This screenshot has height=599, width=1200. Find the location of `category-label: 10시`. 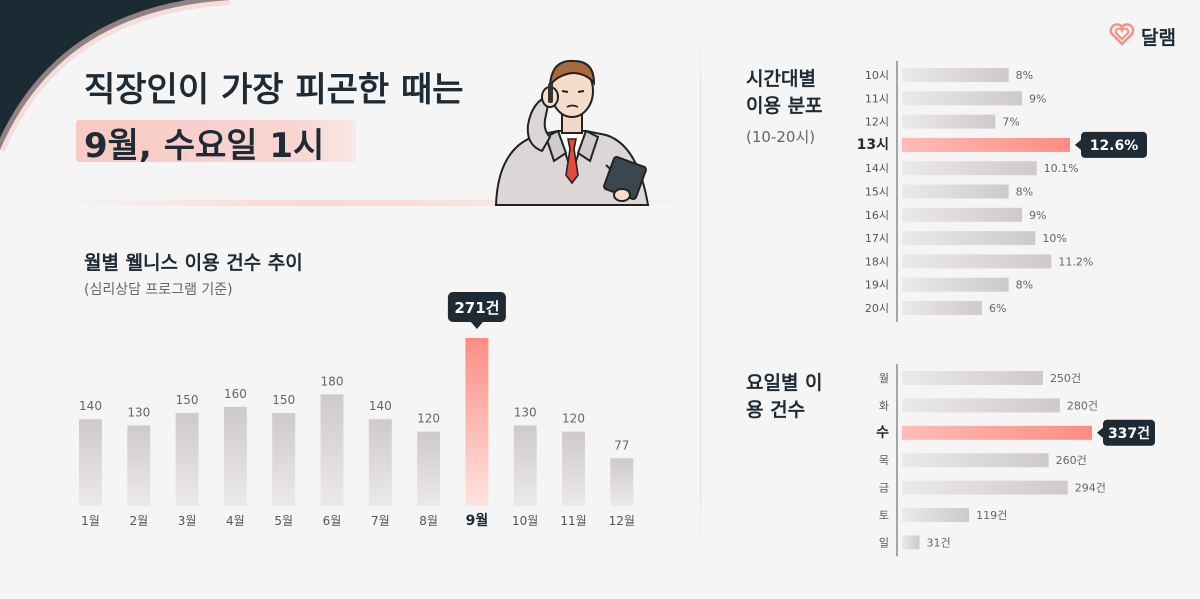

category-label: 10시 is located at coordinates (877, 75).